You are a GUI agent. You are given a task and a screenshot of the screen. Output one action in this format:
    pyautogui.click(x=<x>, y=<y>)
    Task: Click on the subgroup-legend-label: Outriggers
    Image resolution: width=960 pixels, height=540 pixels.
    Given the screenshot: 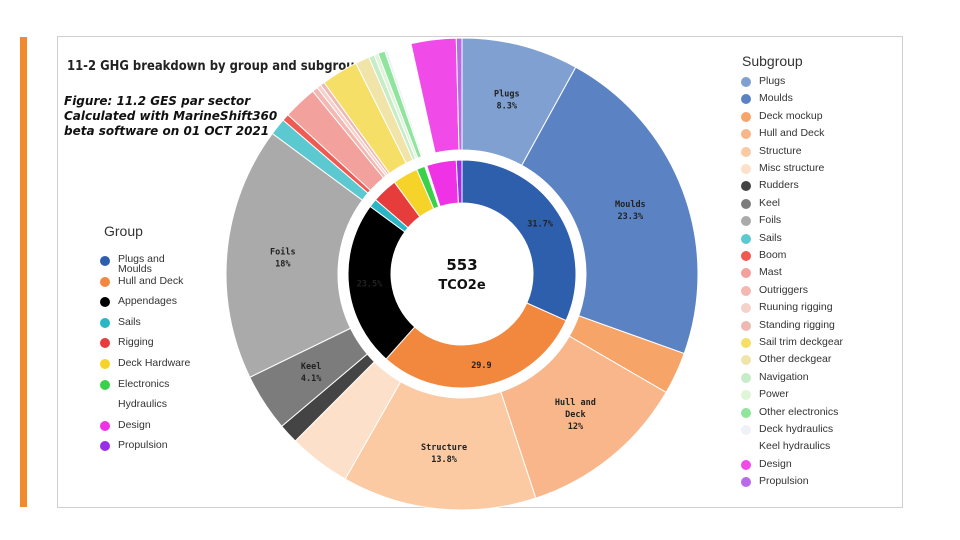 What is the action you would take?
    pyautogui.click(x=784, y=289)
    